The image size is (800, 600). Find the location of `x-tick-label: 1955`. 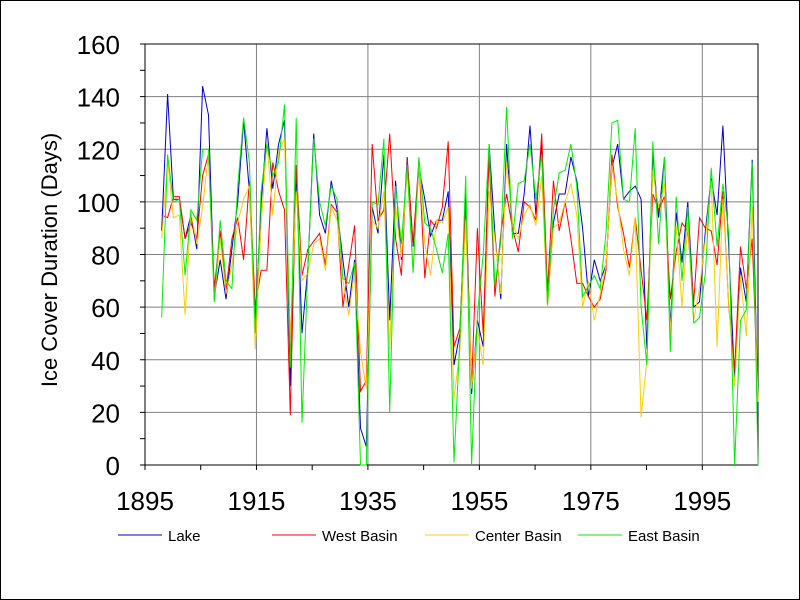

x-tick-label: 1955 is located at coordinates (479, 501).